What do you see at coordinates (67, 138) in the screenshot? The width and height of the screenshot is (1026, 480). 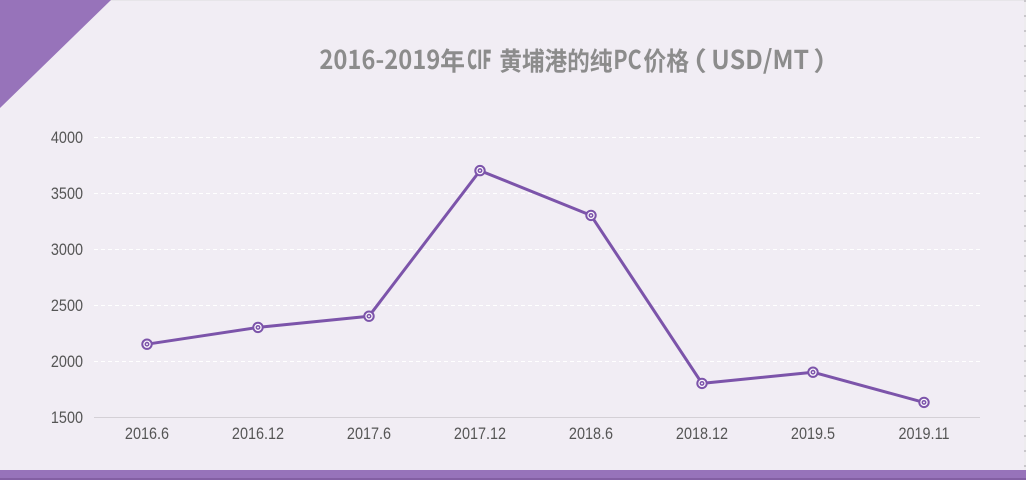 I see `svg-text: 4000` at bounding box center [67, 138].